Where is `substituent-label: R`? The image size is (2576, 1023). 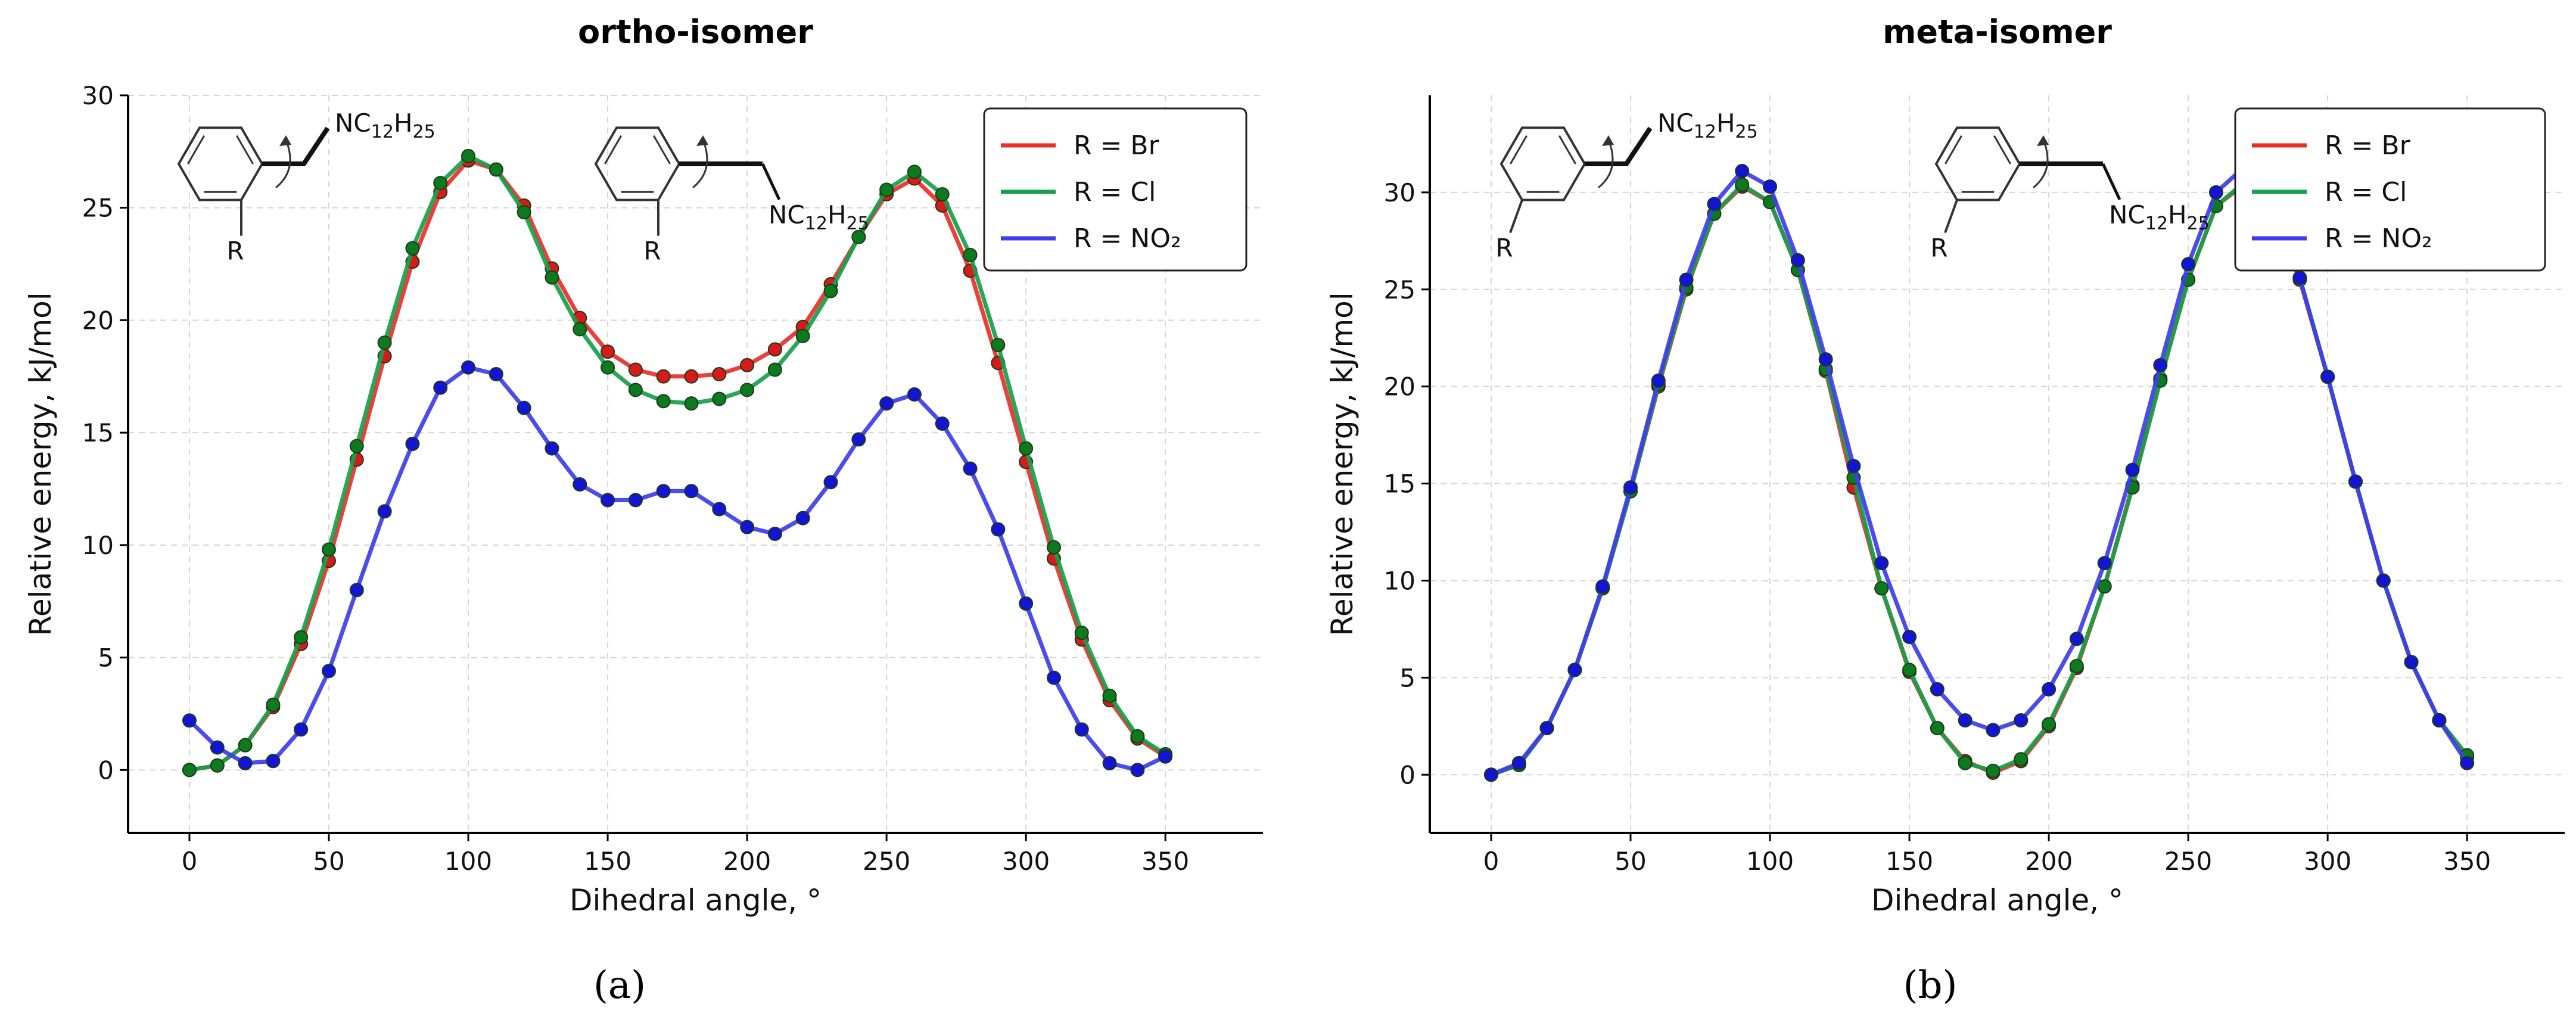
substituent-label: R is located at coordinates (652, 251).